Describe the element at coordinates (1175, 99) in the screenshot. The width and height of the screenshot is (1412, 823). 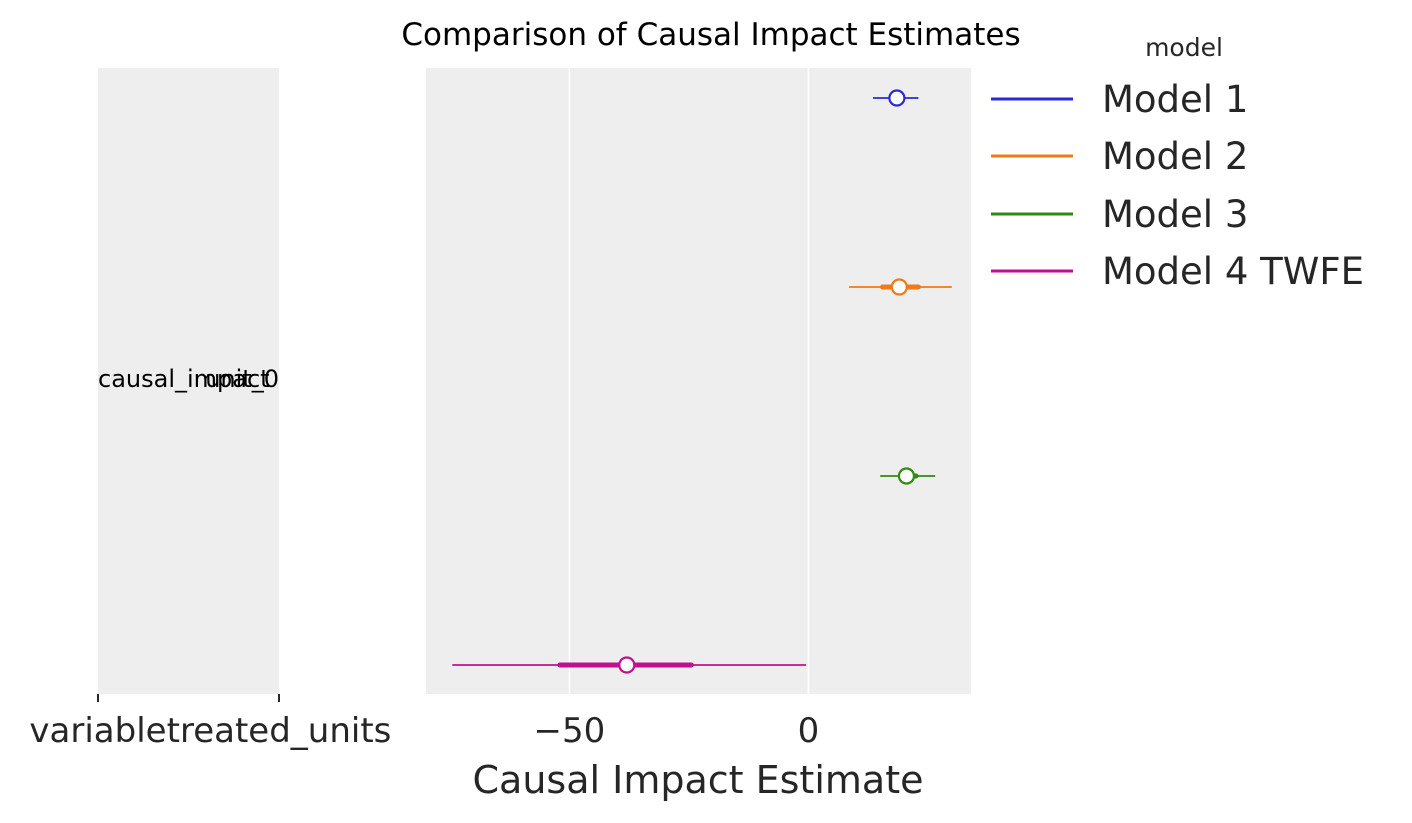
I see `legend-label-model-1: Model 1` at that location.